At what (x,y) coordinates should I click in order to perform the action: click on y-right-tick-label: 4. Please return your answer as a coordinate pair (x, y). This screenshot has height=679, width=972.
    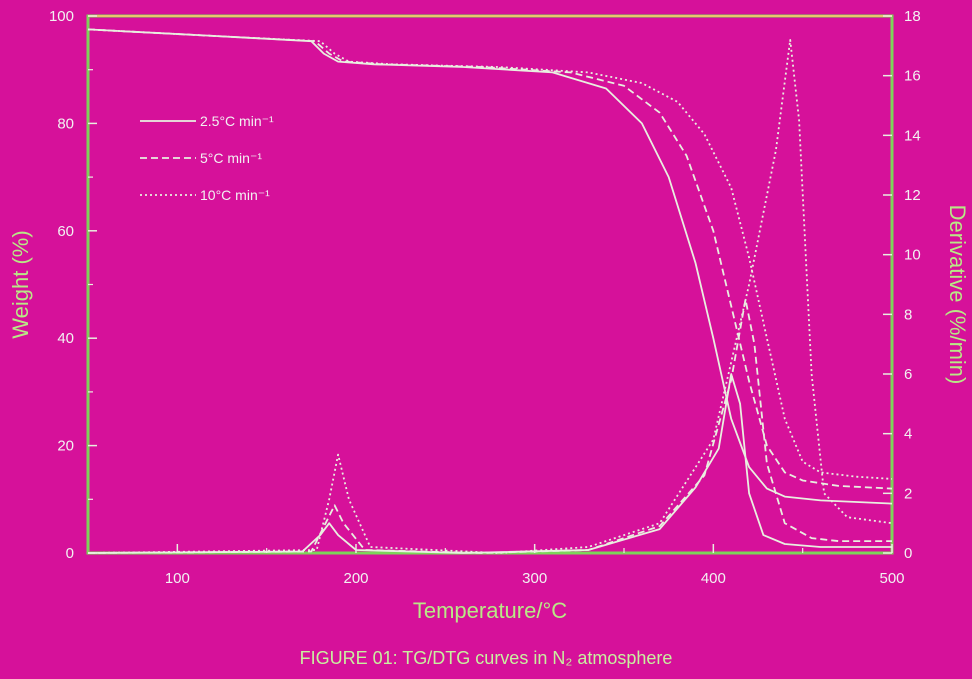
    Looking at the image, I should click on (908, 434).